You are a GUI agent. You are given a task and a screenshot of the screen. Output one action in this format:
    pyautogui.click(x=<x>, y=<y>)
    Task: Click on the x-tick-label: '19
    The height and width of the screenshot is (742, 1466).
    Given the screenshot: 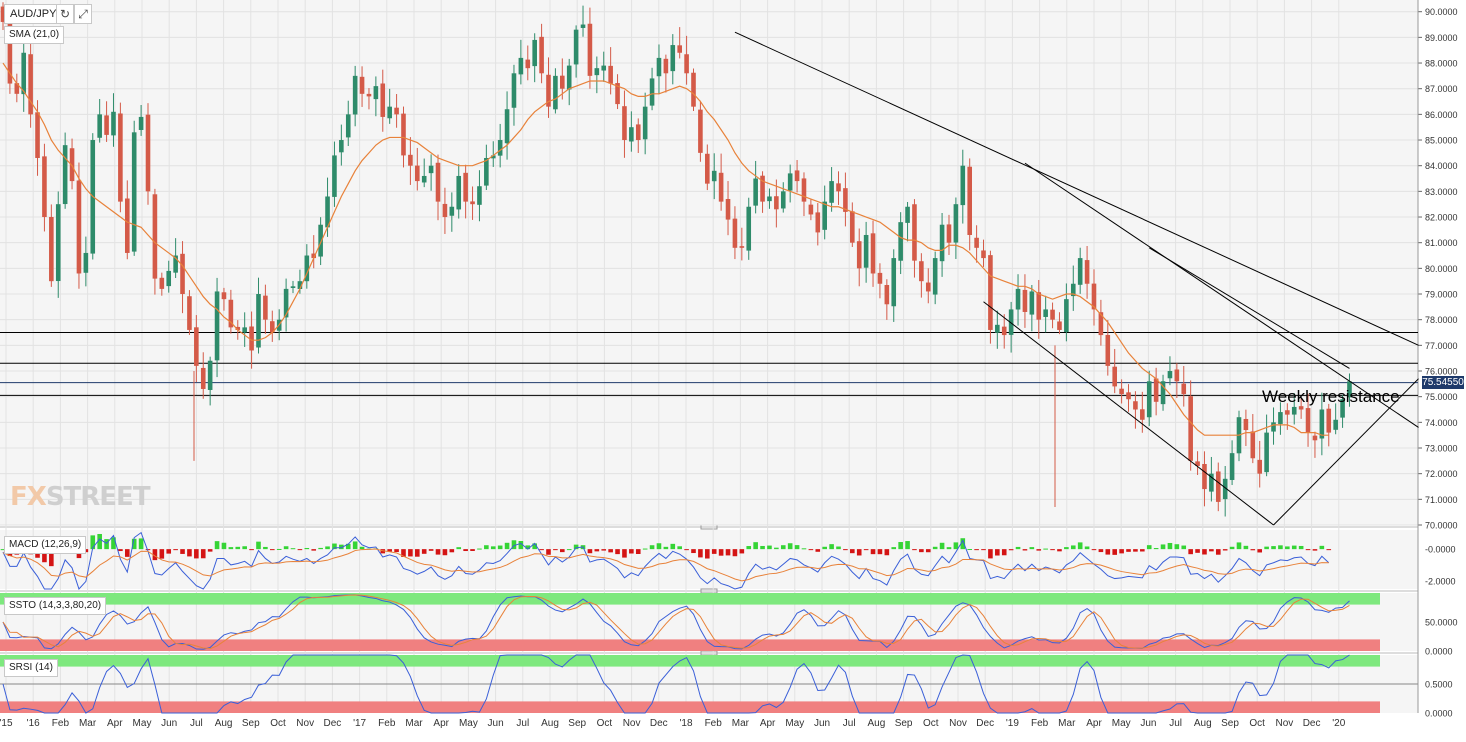 What is the action you would take?
    pyautogui.click(x=1012, y=723)
    